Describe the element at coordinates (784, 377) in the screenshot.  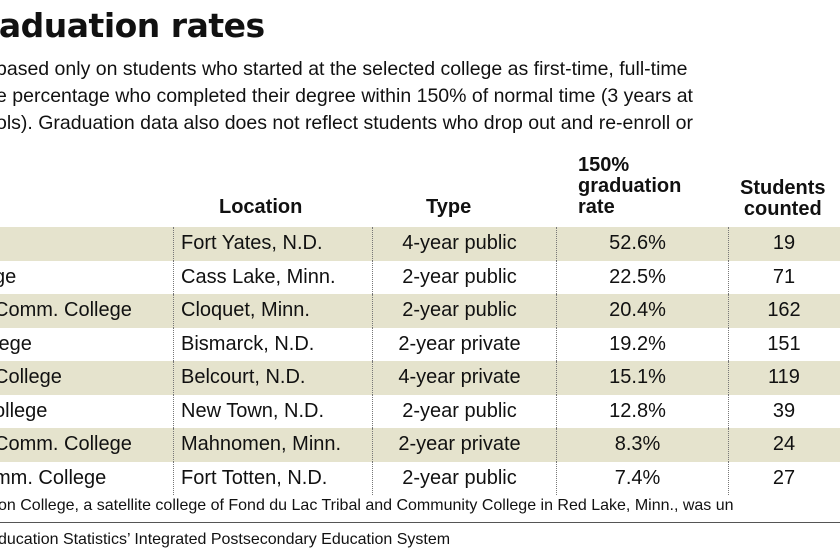
I see `cell-count: 119` at that location.